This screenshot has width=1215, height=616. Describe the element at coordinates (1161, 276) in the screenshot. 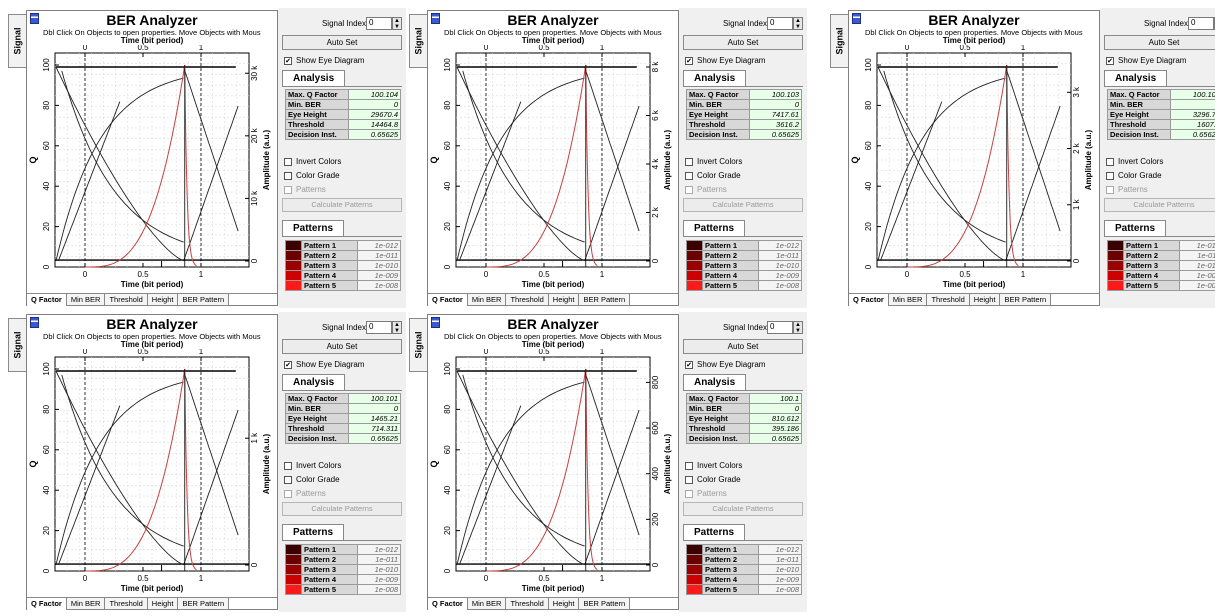

I see `pattern-row: Pattern 41e-009` at that location.